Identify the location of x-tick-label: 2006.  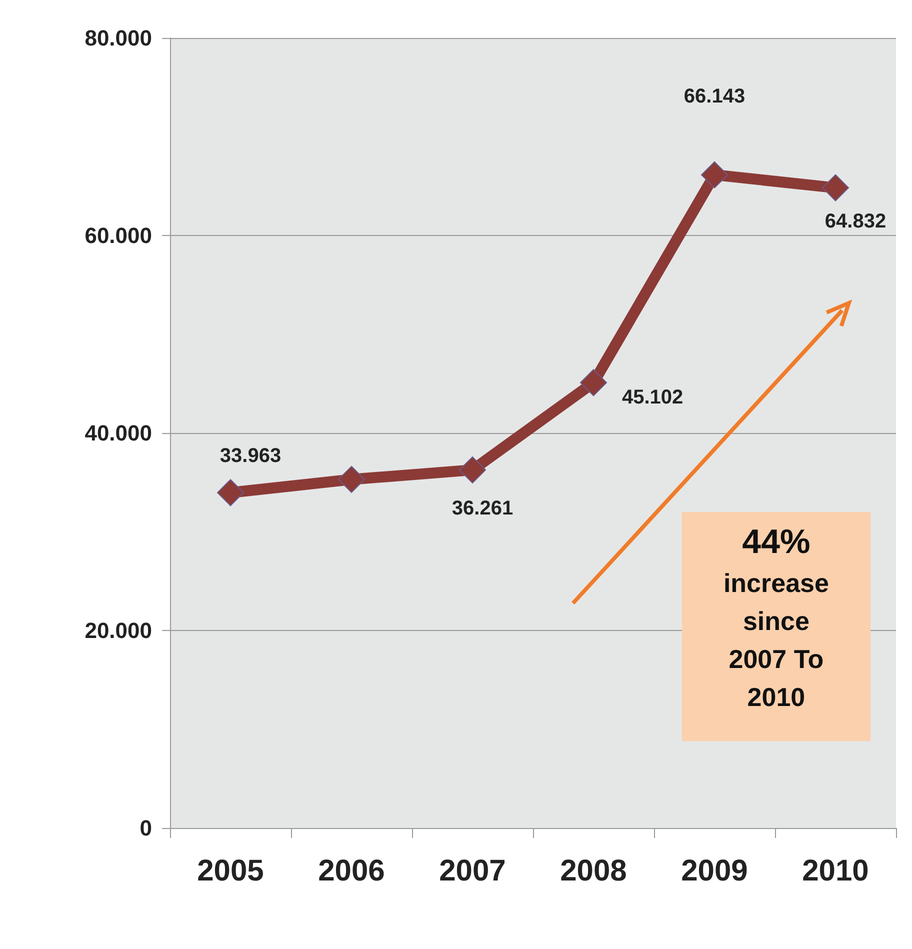
(351, 871).